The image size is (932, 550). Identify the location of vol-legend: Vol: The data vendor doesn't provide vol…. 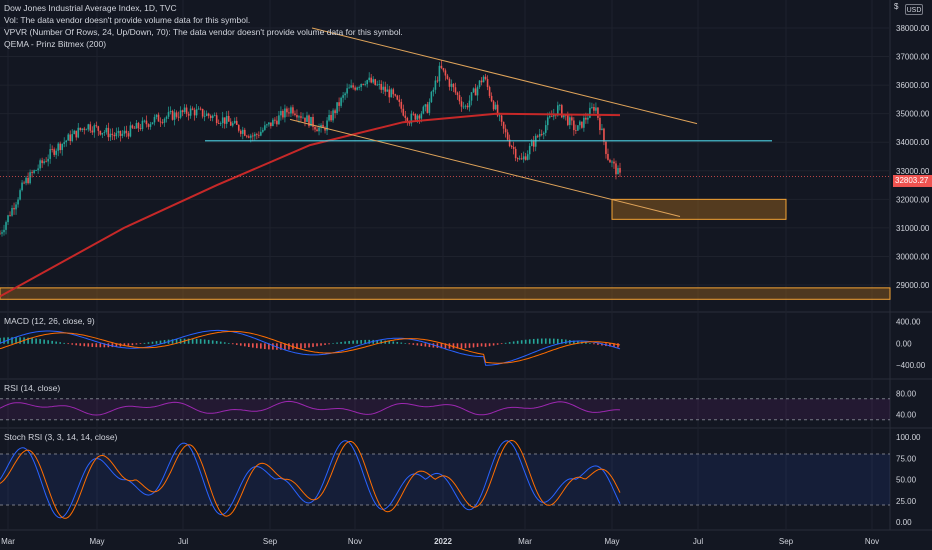
(127, 20).